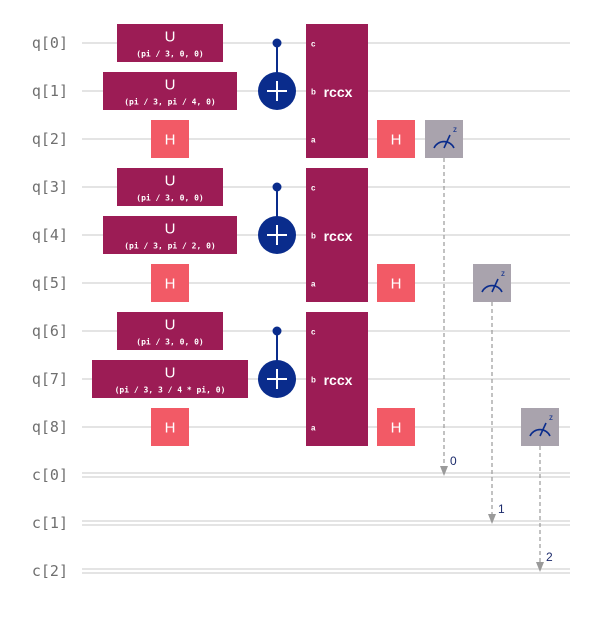  What do you see at coordinates (50, 571) in the screenshot?
I see `clbit-label: c[2]` at bounding box center [50, 571].